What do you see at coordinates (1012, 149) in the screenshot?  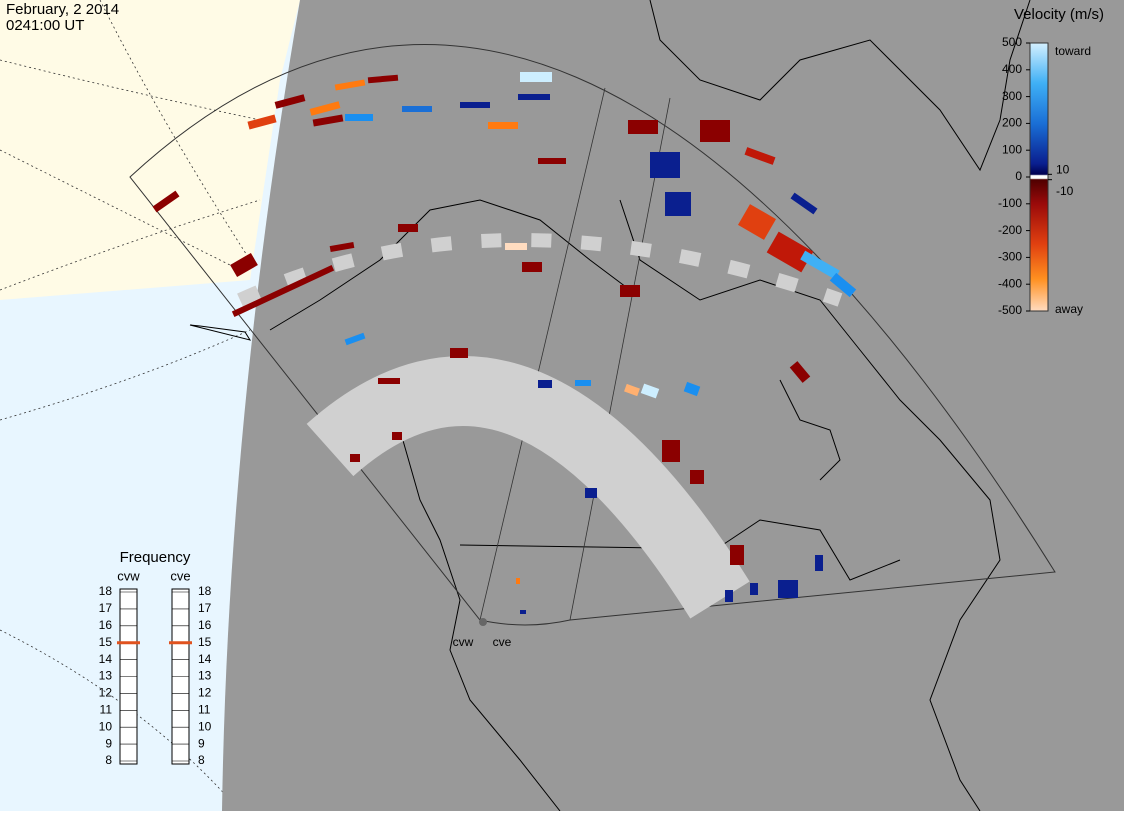 I see `colorbar-tick-label: 100` at bounding box center [1012, 149].